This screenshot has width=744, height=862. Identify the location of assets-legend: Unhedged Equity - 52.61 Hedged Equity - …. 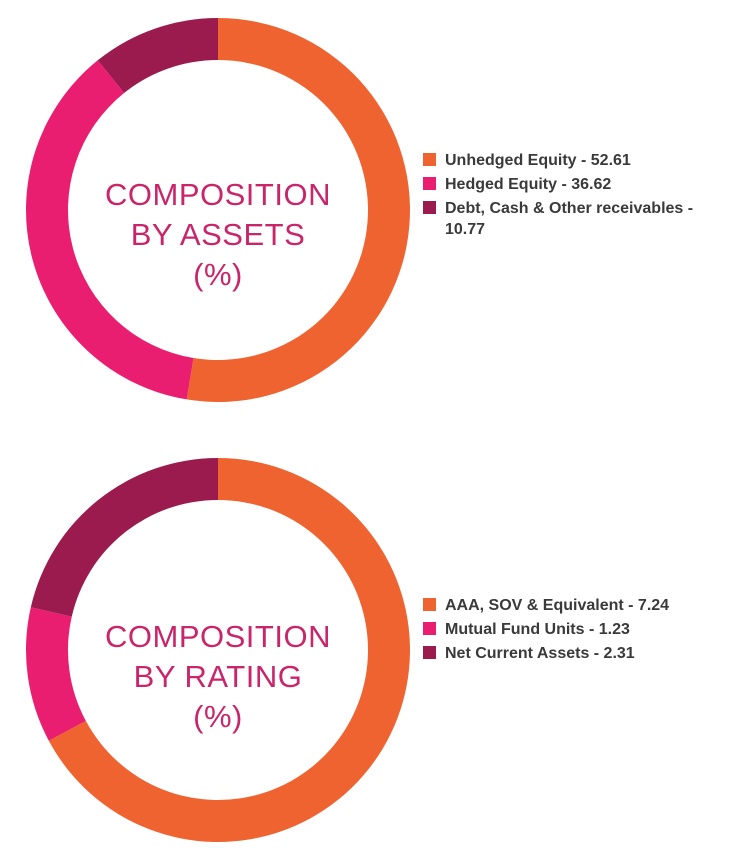
(579, 196).